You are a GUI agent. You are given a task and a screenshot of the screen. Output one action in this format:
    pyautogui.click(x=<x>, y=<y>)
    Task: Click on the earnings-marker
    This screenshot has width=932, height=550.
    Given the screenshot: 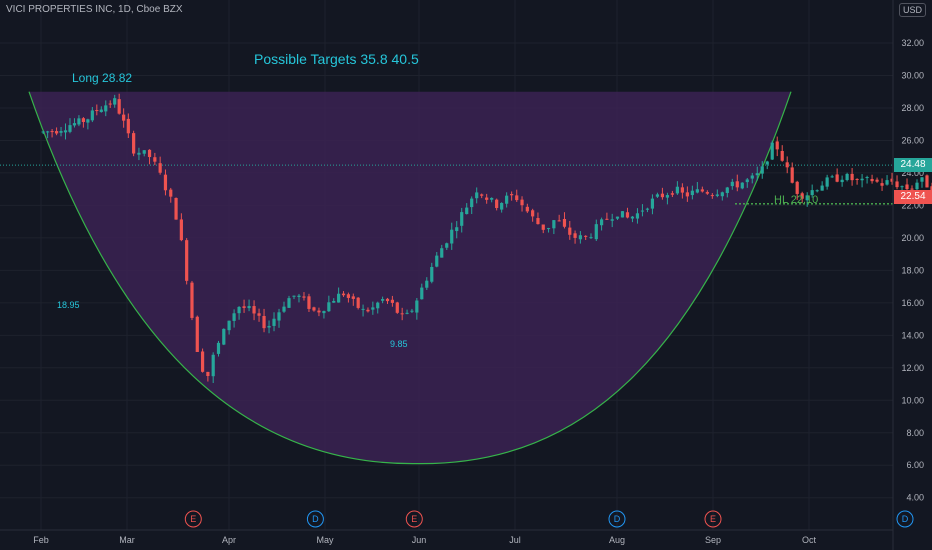 What is the action you would take?
    pyautogui.click(x=713, y=519)
    